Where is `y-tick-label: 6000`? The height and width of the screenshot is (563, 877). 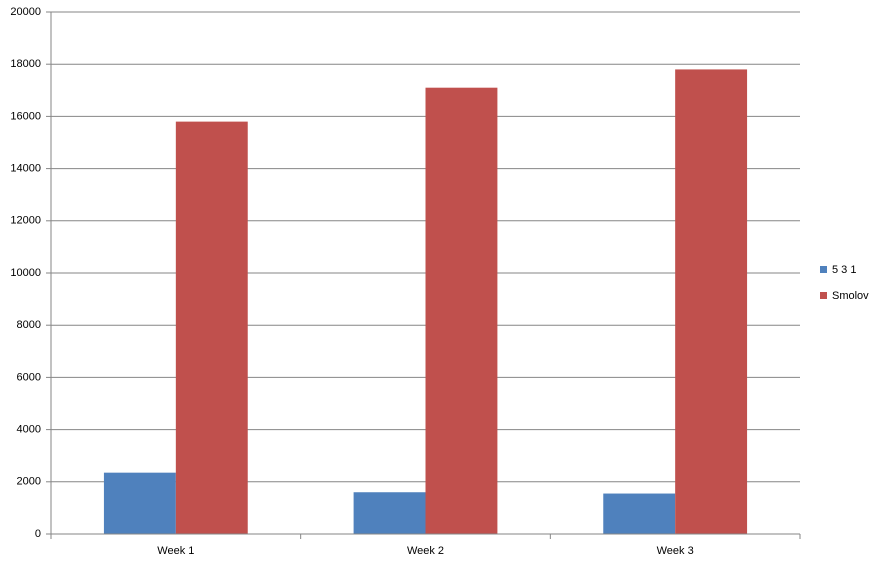
y-tick-label: 6000 is located at coordinates (29, 377).